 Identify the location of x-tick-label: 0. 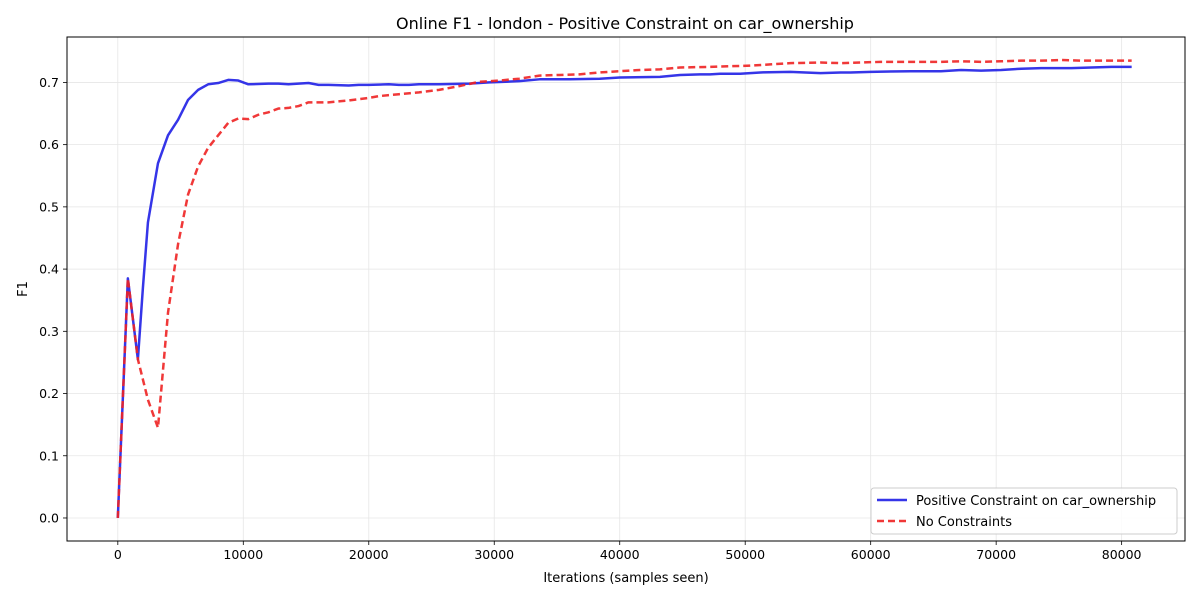
(118, 554).